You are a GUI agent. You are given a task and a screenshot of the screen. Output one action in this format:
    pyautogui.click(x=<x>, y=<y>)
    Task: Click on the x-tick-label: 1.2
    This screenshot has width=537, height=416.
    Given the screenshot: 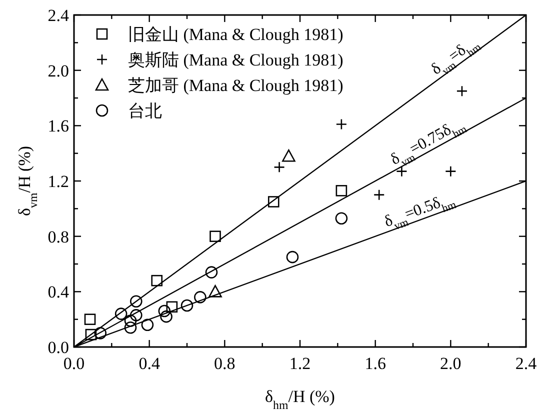 What is the action you would take?
    pyautogui.click(x=300, y=363)
    